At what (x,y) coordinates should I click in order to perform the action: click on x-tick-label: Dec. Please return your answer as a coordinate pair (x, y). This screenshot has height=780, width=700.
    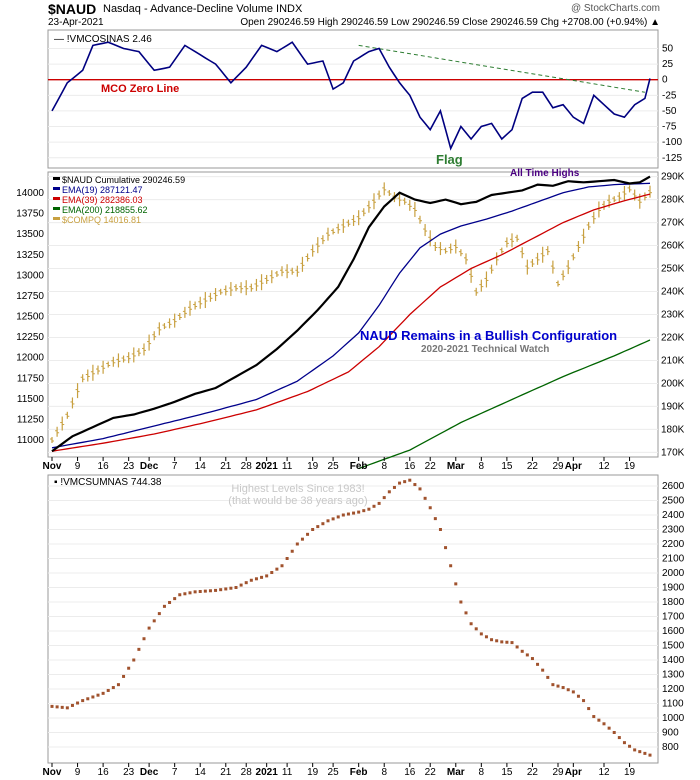
    Looking at the image, I should click on (149, 772).